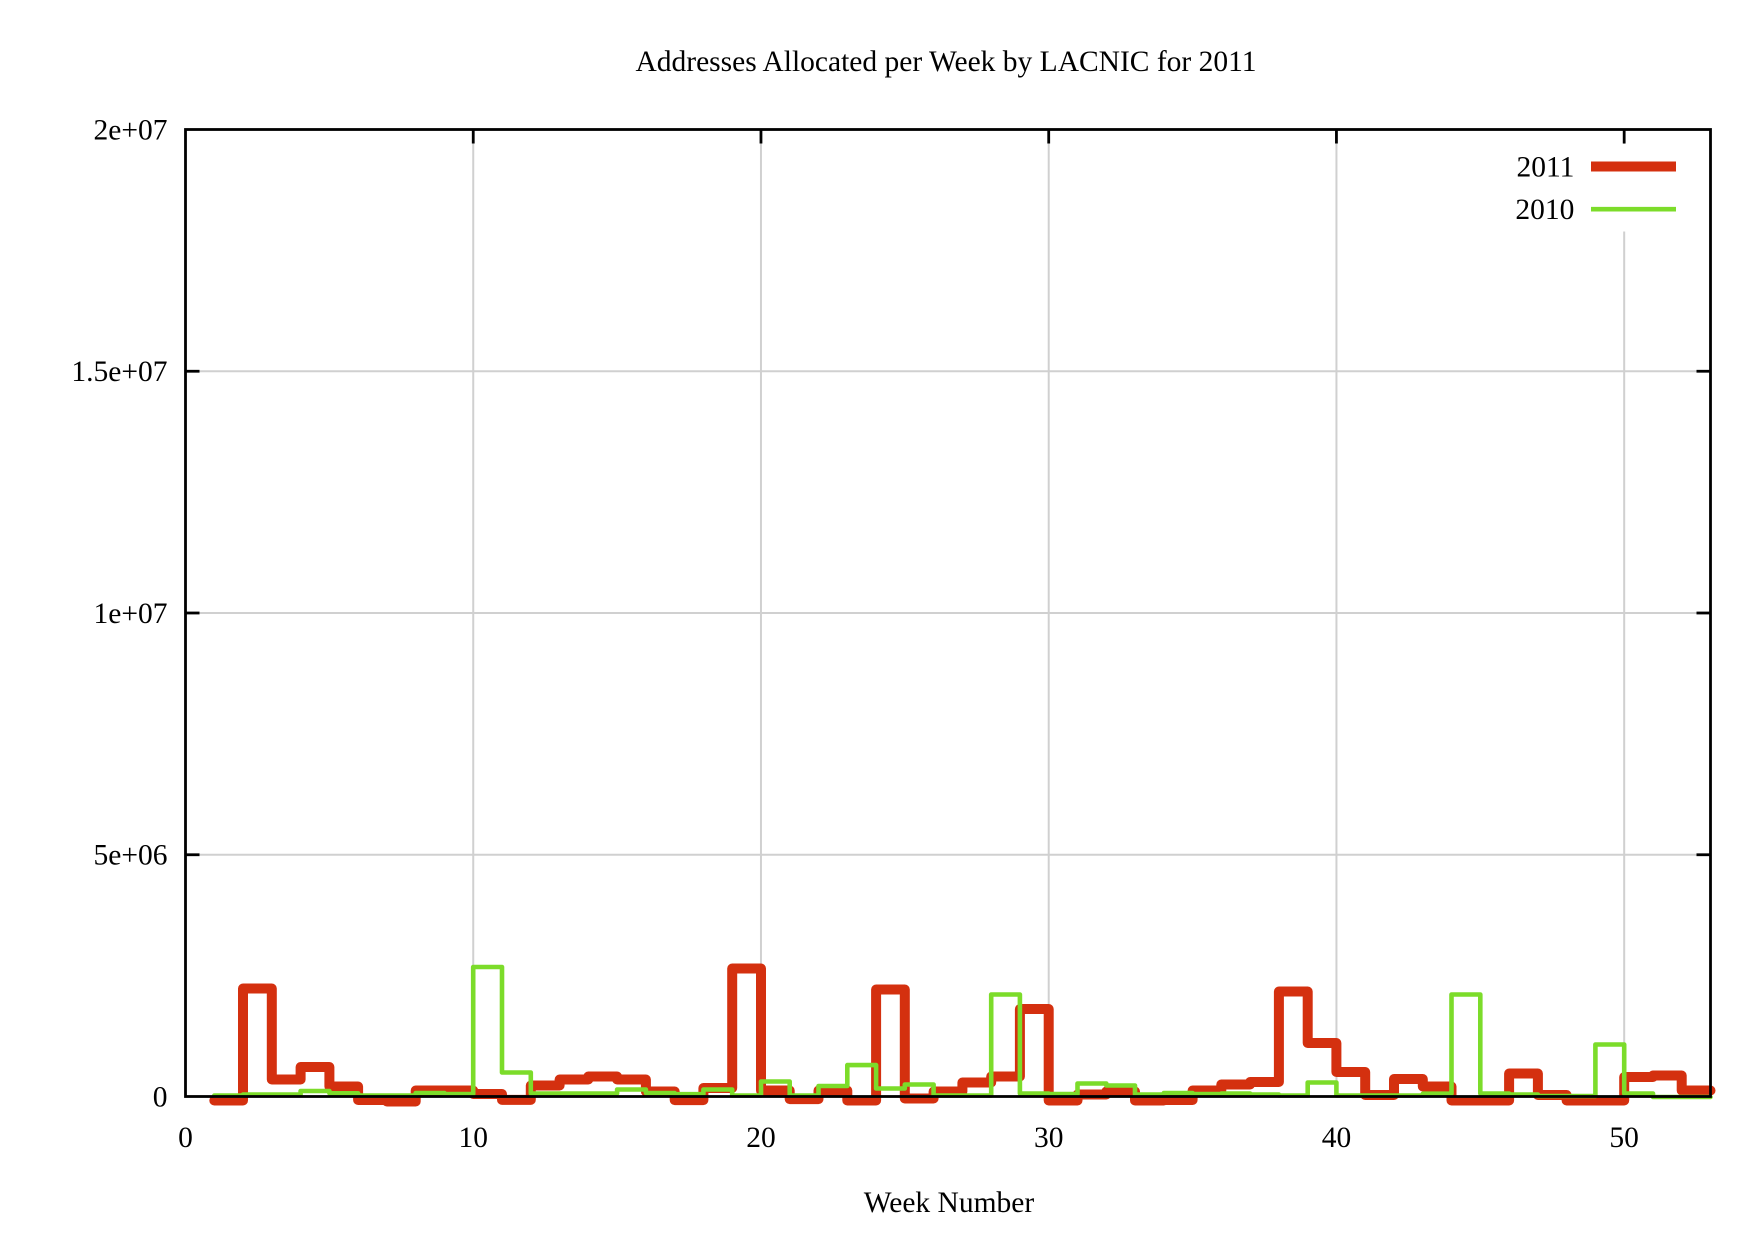  What do you see at coordinates (1049, 1138) in the screenshot?
I see `svg-text: 30` at bounding box center [1049, 1138].